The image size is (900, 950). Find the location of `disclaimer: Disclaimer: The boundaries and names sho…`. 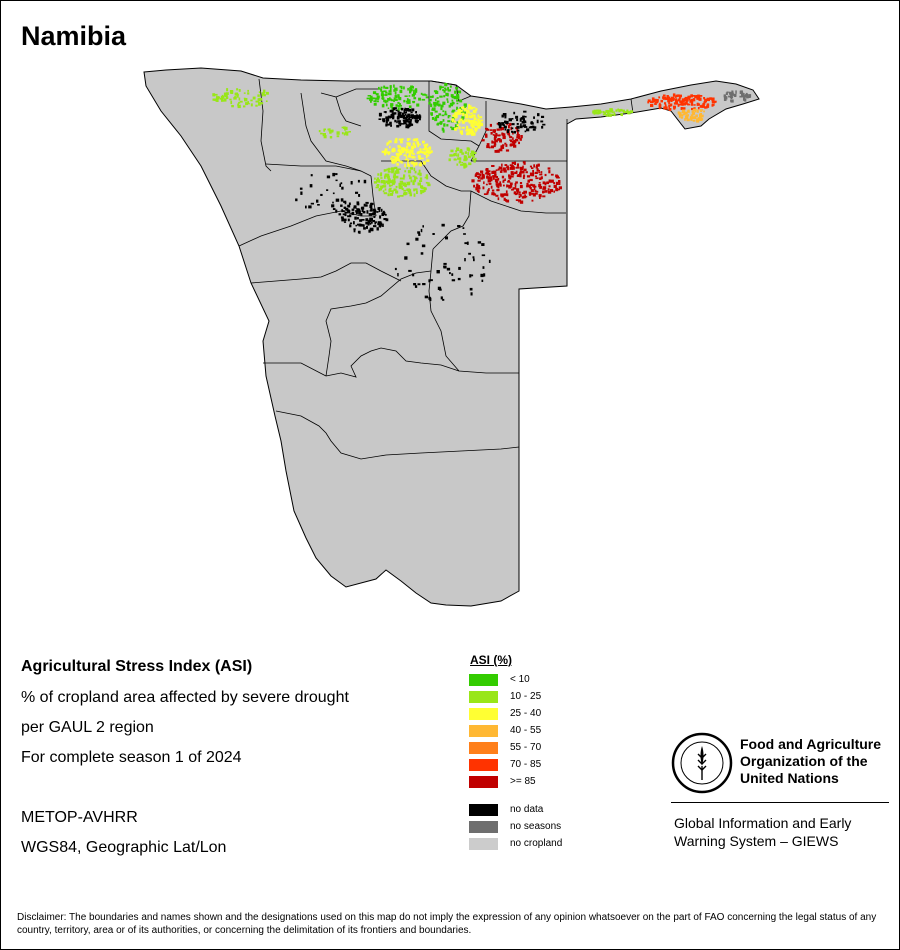

disclaimer: Disclaimer: The boundaries and names sho… is located at coordinates (447, 924).